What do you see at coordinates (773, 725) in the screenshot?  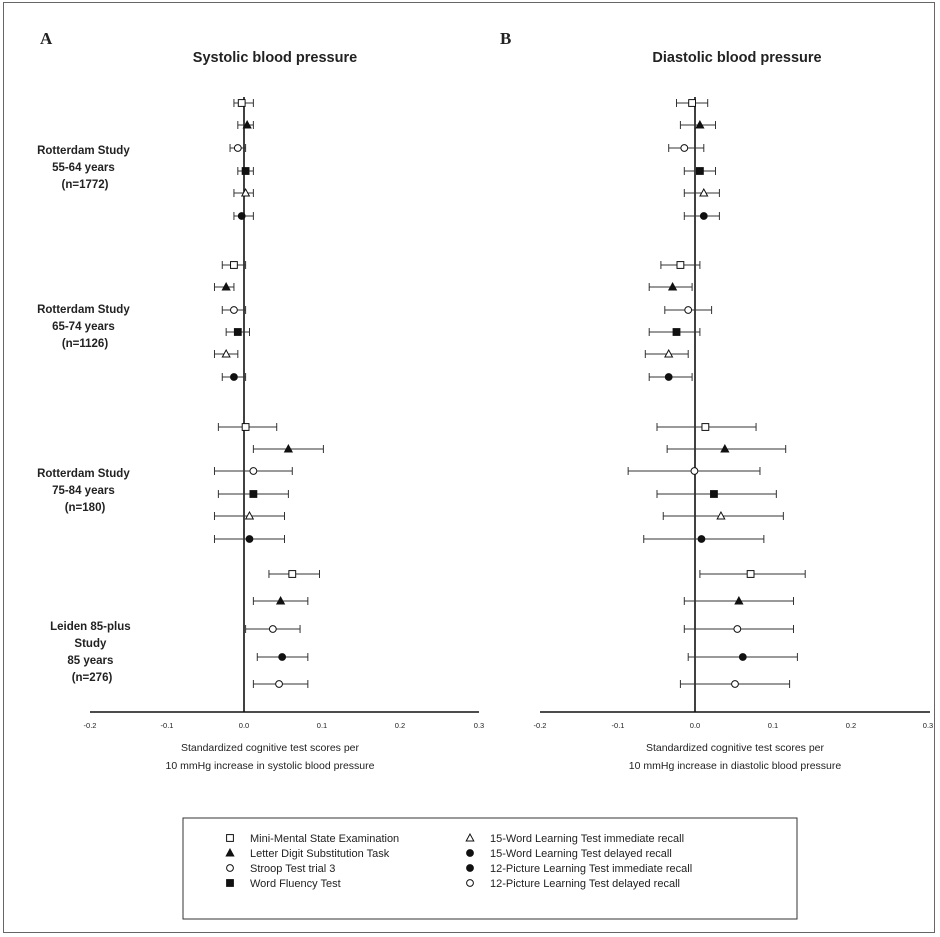 I see `panel-b-tick: 0.1` at bounding box center [773, 725].